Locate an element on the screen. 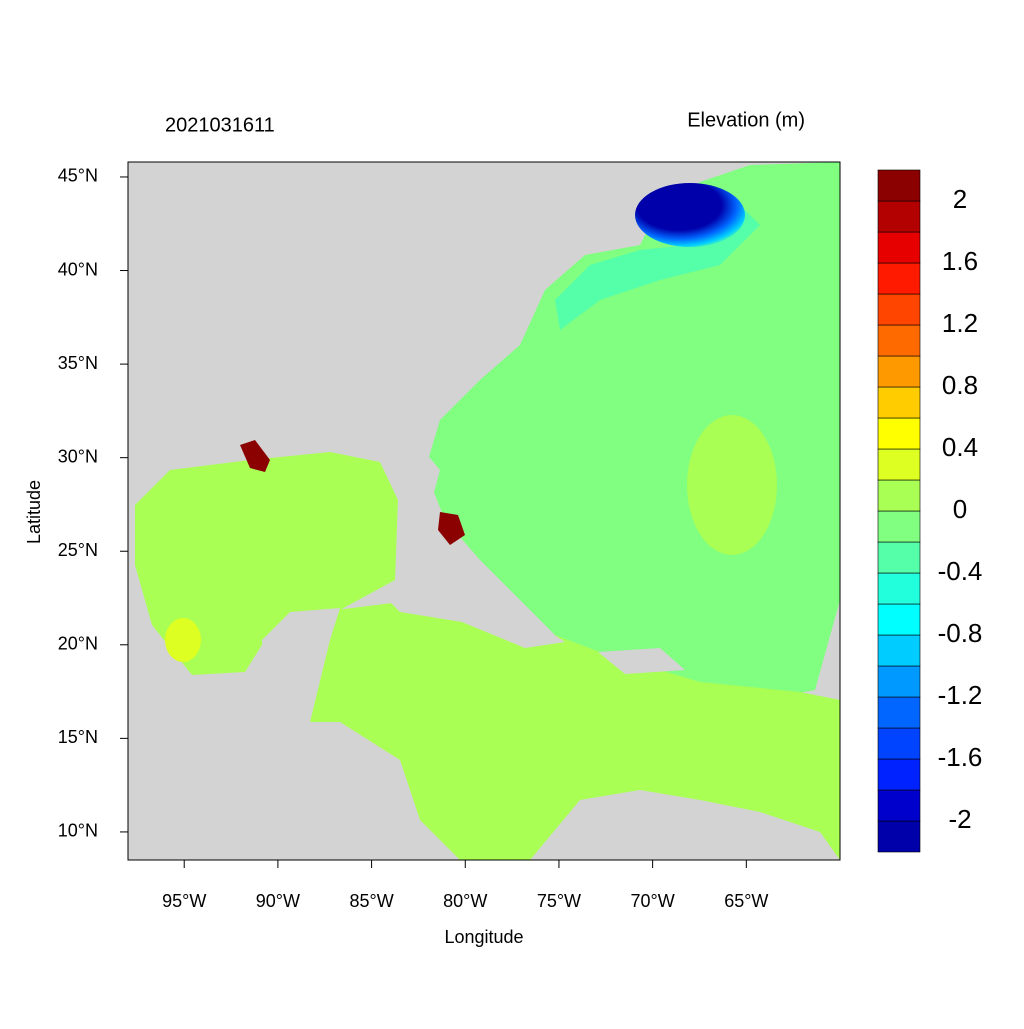 The width and height of the screenshot is (1024, 1029). colorbar-label: 2 is located at coordinates (960, 199).